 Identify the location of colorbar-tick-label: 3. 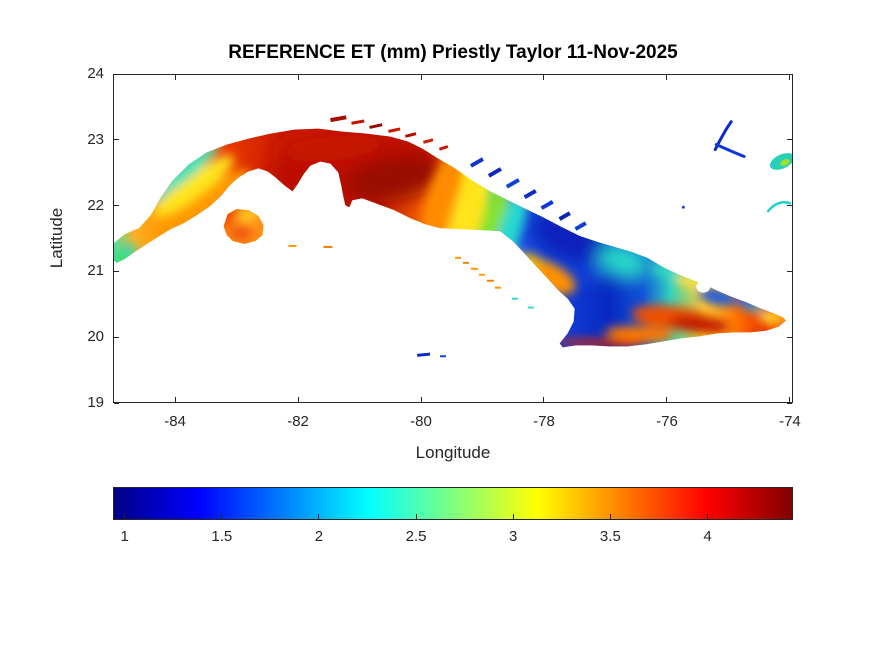
(513, 536).